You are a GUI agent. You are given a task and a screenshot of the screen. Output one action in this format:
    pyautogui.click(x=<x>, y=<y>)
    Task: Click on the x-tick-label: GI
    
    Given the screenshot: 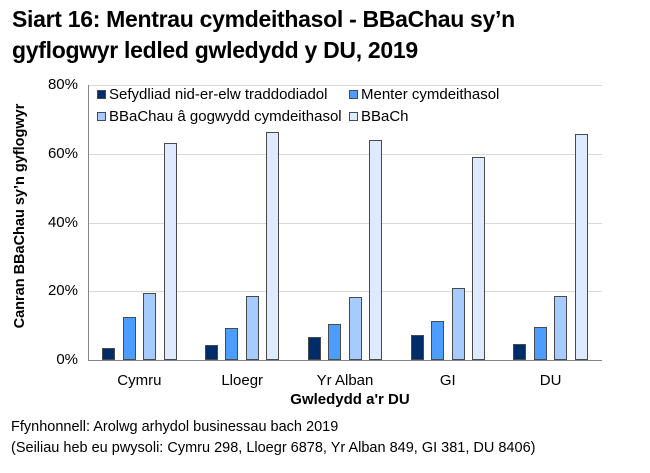 What is the action you would take?
    pyautogui.click(x=447, y=380)
    